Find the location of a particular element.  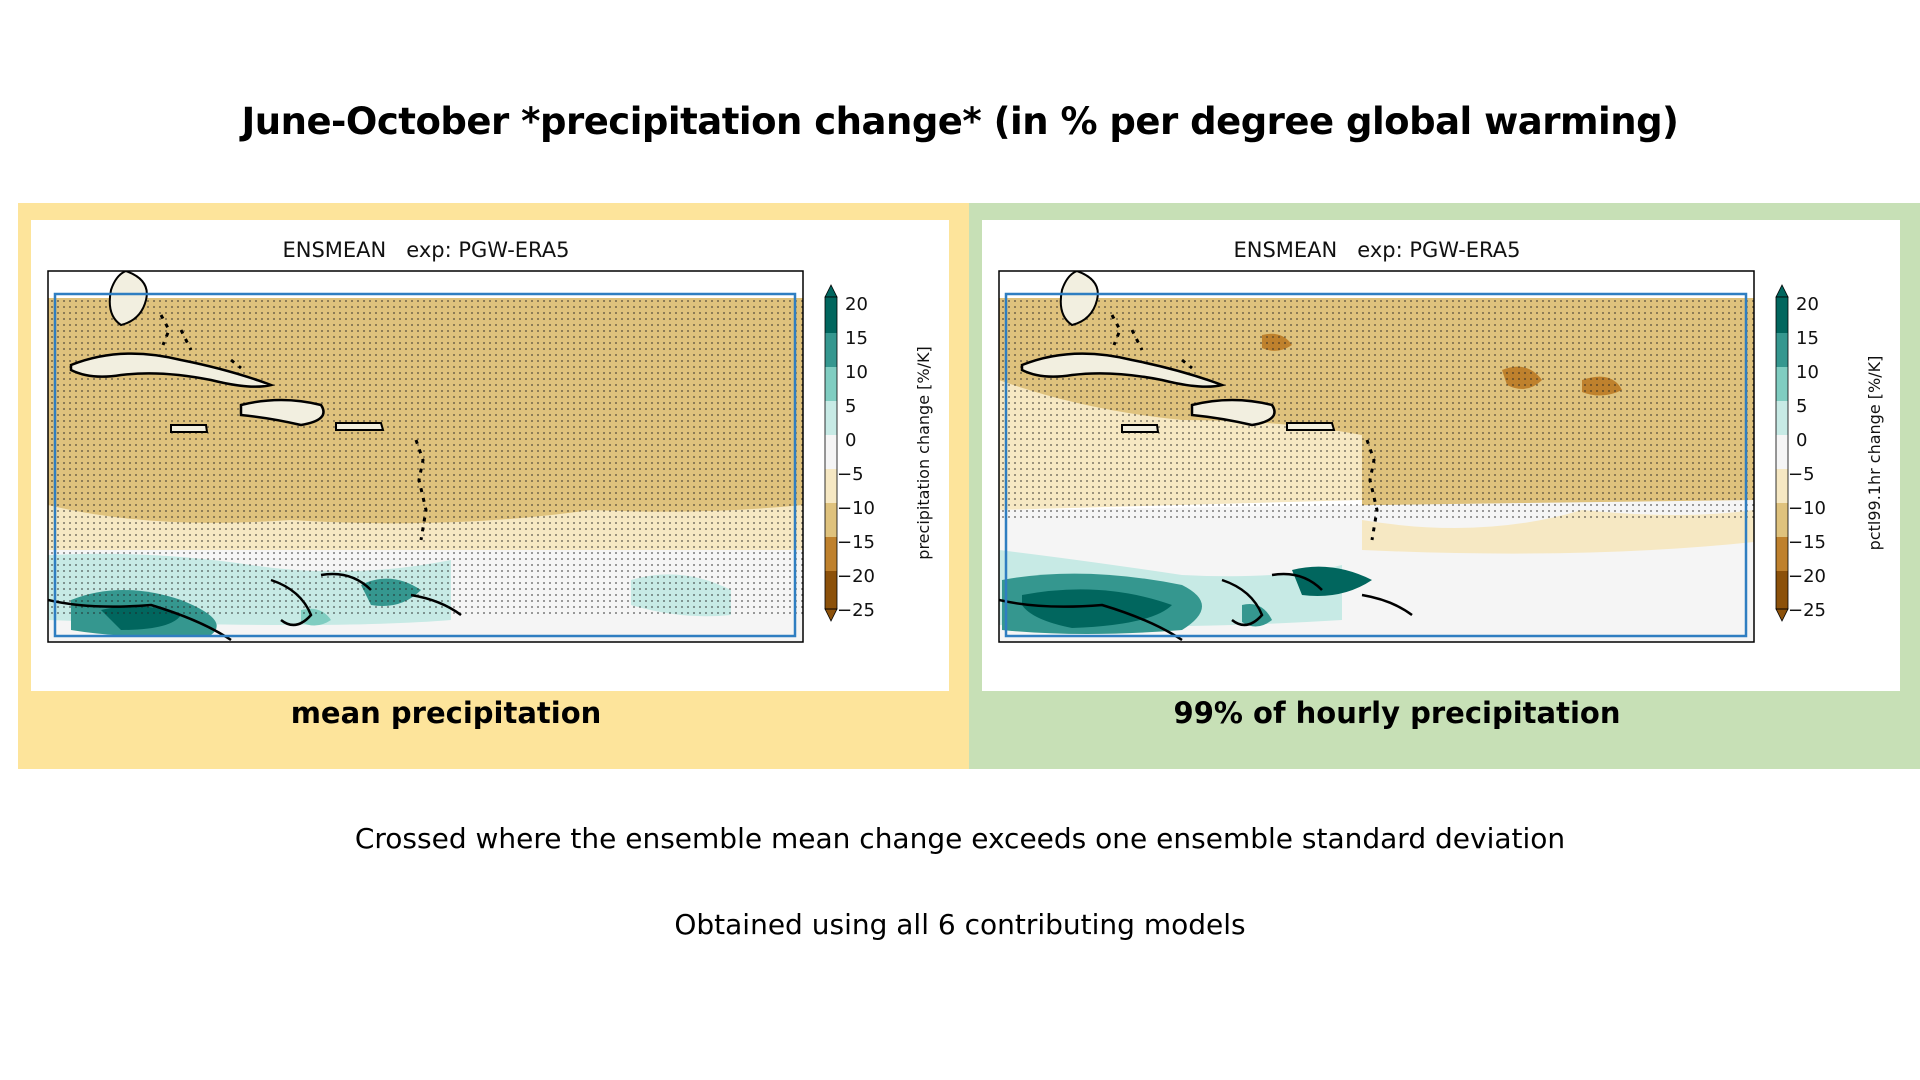

panel-caption: mean precipitation is located at coordinates (446, 713).